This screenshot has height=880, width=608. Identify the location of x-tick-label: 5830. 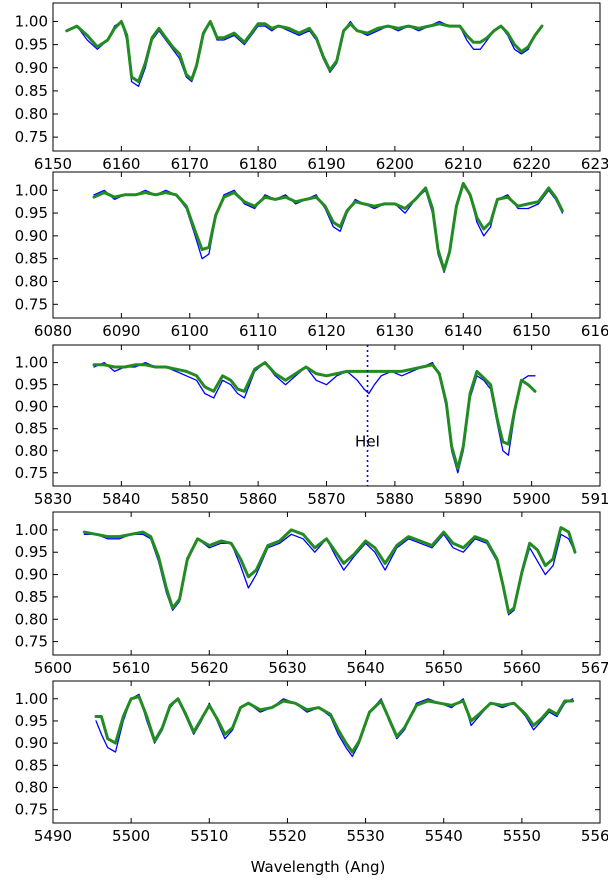
(53, 499).